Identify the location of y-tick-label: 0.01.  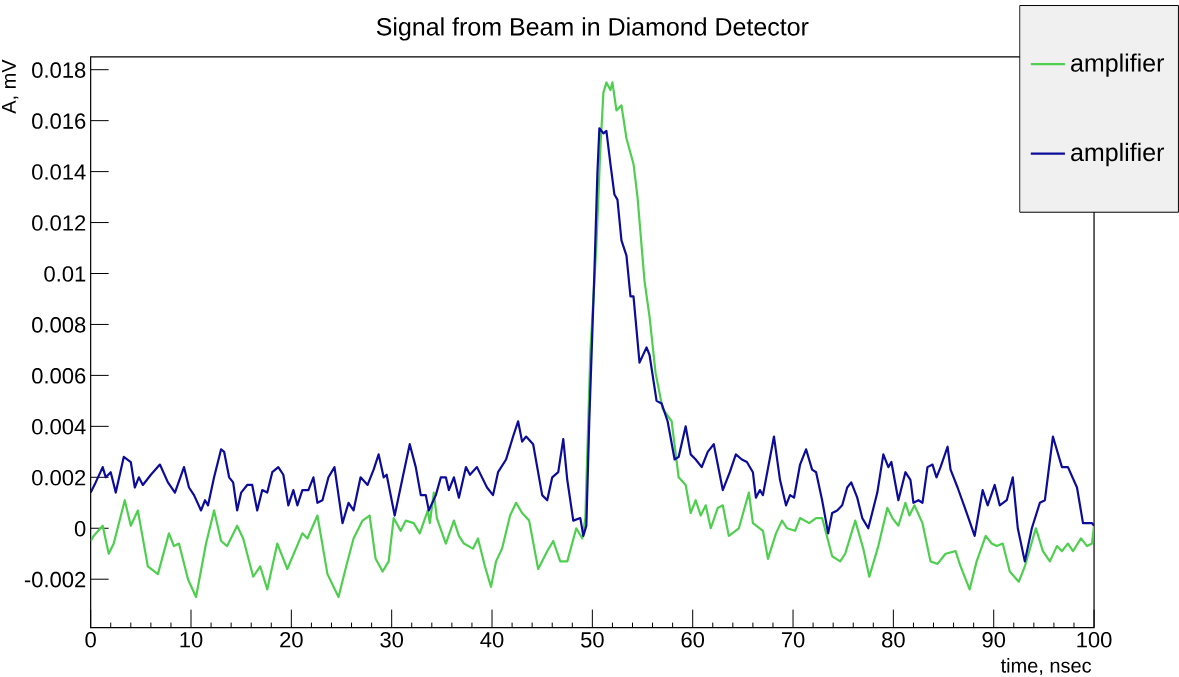
(65, 274).